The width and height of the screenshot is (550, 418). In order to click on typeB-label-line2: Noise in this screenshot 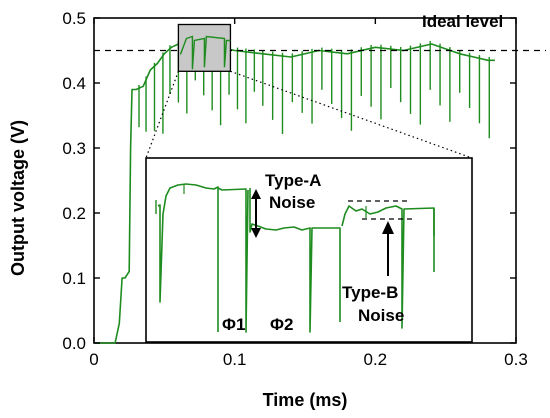, I will do `click(381, 315)`.